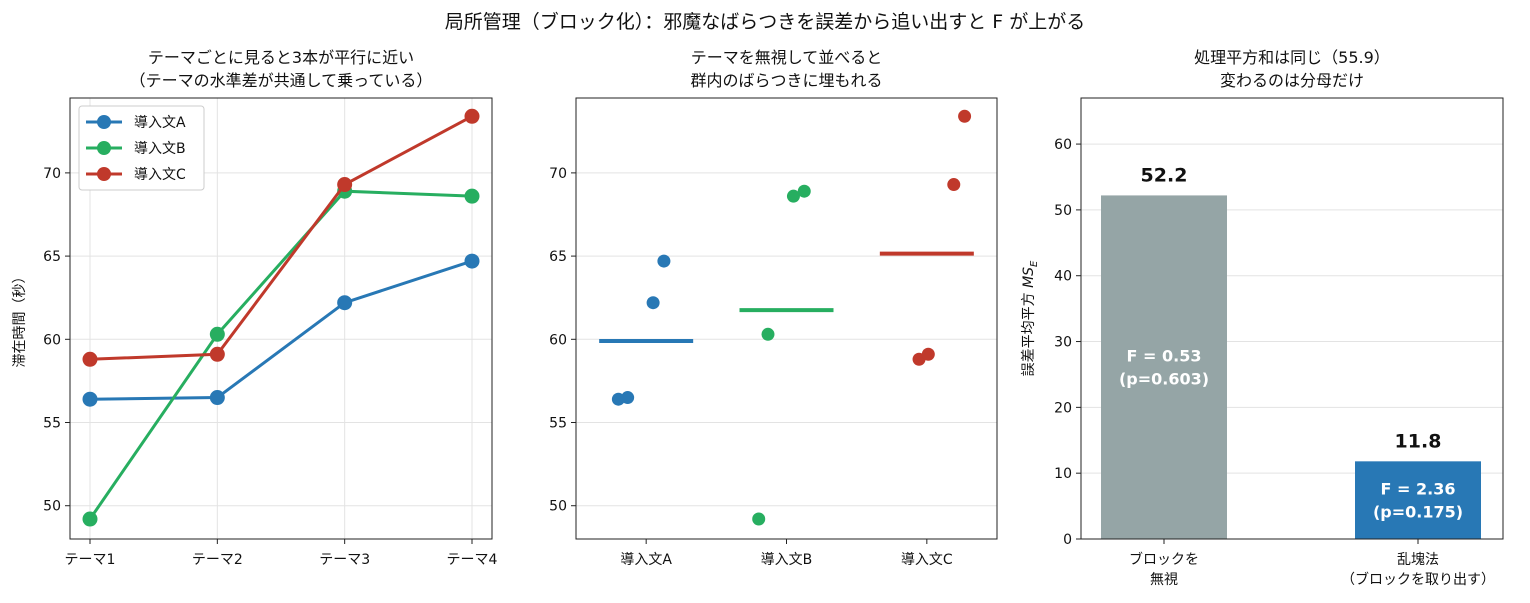 Image resolution: width=1530 pixels, height=603 pixels. I want to click on bar-f-label: F = 2.36, so click(1418, 489).